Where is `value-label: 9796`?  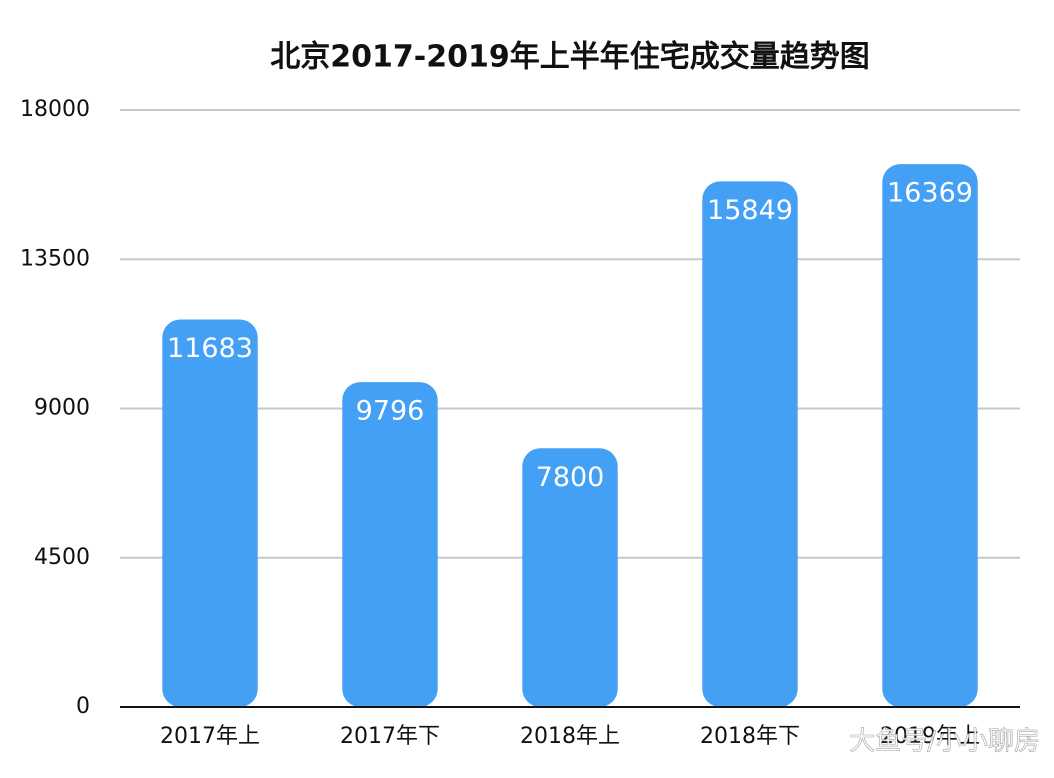
value-label: 9796 is located at coordinates (390, 411).